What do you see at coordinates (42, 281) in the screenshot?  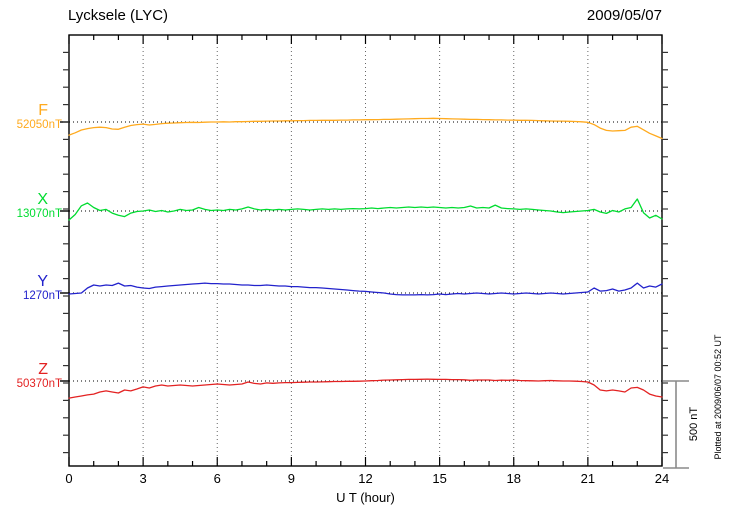 I see `channel-letter: Y` at bounding box center [42, 281].